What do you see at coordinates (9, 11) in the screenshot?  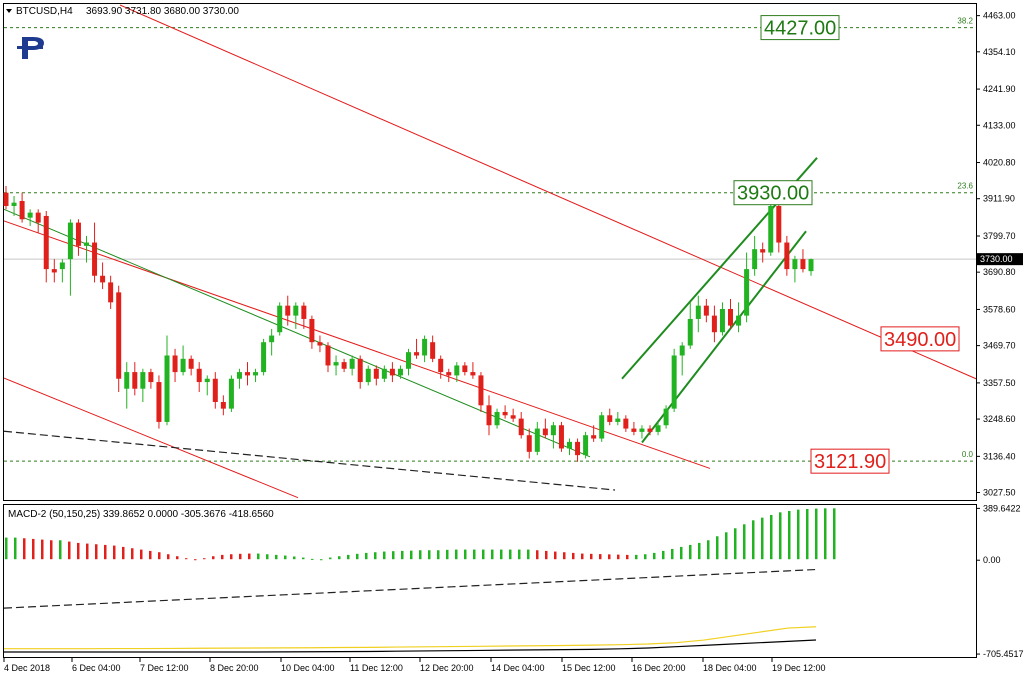 I see `triangle-down-icon` at bounding box center [9, 11].